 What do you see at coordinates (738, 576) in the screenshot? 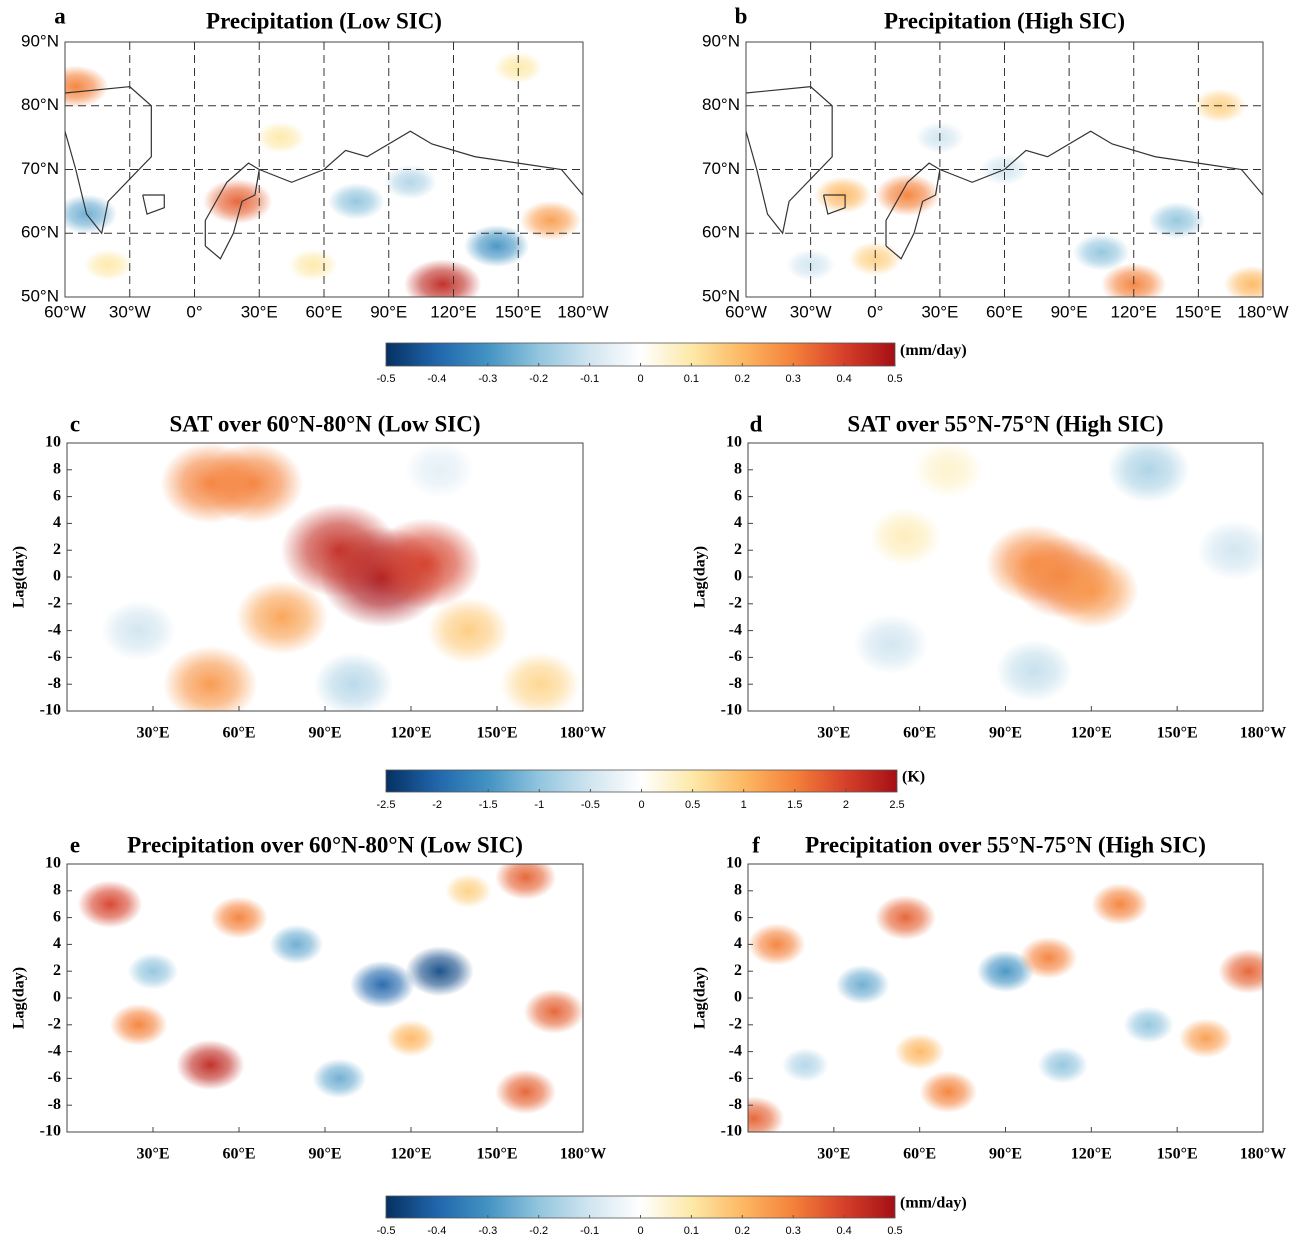
I see `y-tick-label: 0` at bounding box center [738, 576].